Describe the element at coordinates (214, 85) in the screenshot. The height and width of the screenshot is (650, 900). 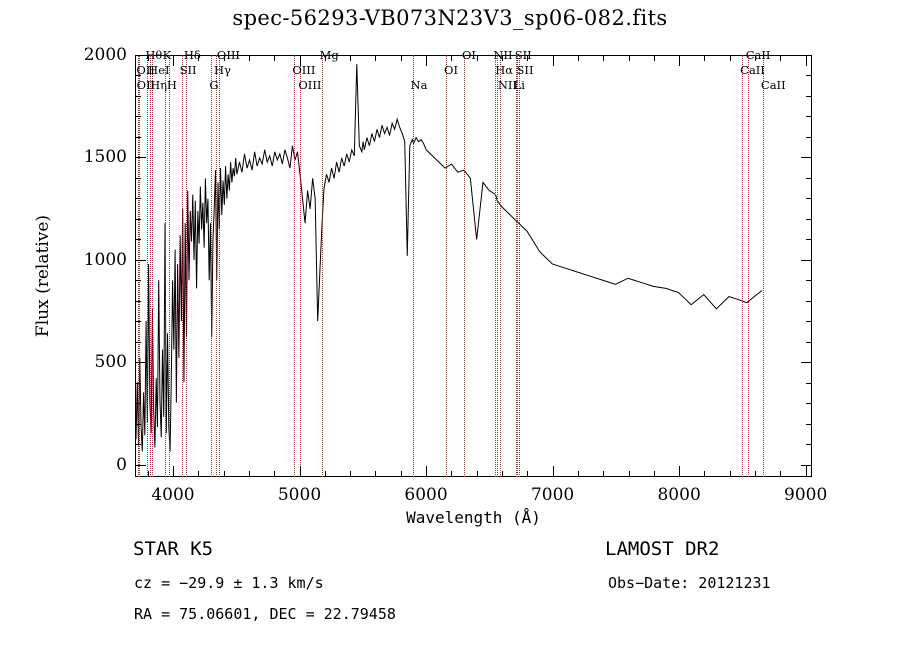
I see `spectral-line-label: G` at that location.